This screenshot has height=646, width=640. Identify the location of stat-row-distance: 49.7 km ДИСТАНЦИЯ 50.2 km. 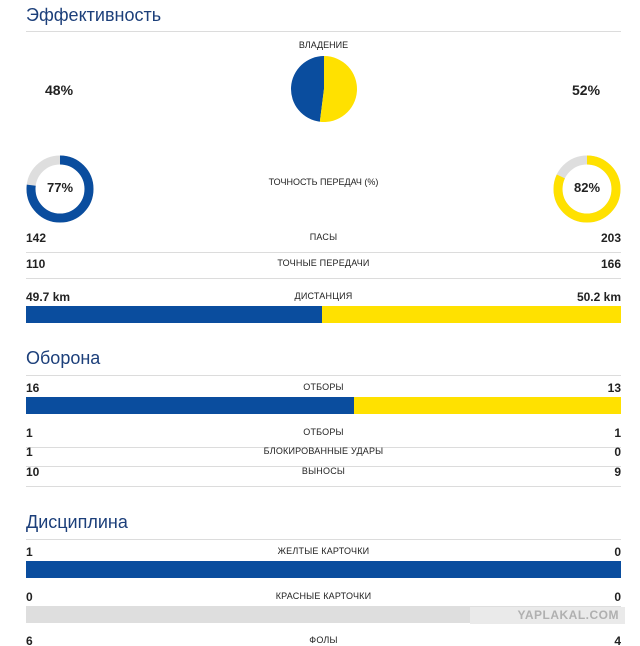
(323, 299).